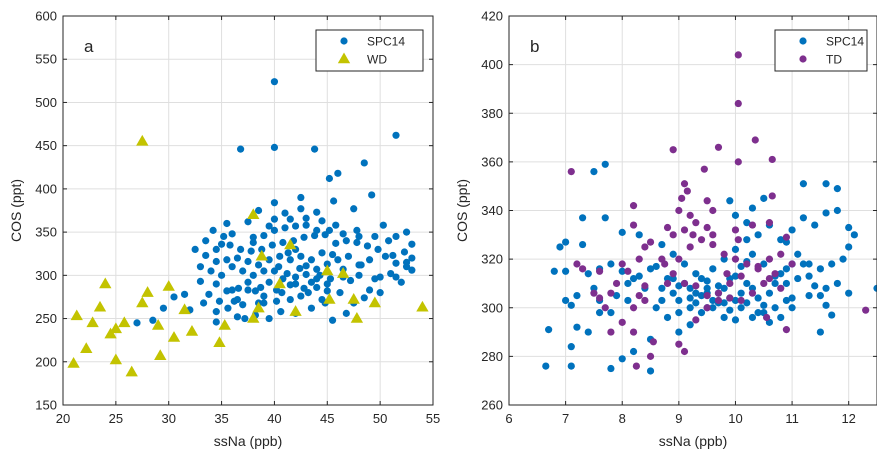 The width and height of the screenshot is (877, 455). What do you see at coordinates (116, 418) in the screenshot?
I see `x-tick-label: 25` at bounding box center [116, 418].